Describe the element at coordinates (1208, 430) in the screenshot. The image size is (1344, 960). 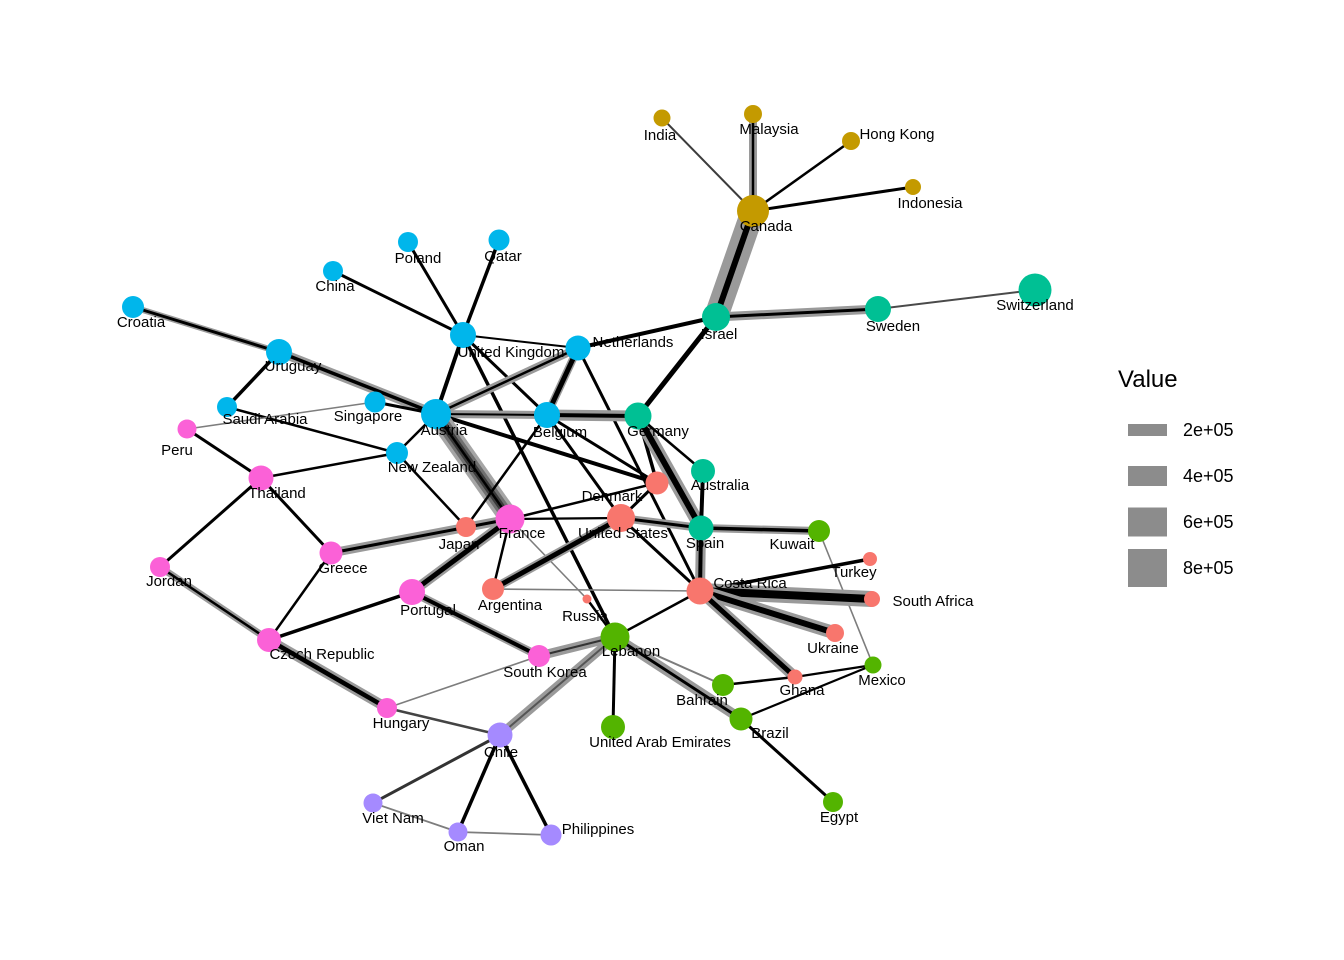
I see `legend-item-label: 2e+05` at that location.